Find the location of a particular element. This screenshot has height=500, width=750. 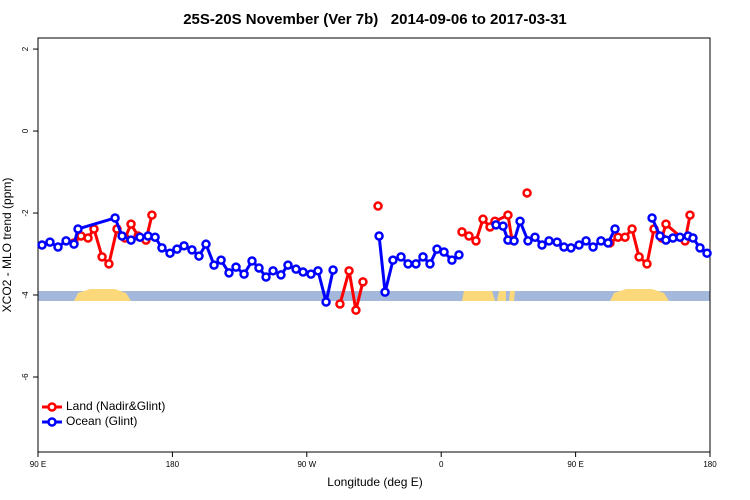

legend-label: Ocean (Glint) is located at coordinates (101, 421).